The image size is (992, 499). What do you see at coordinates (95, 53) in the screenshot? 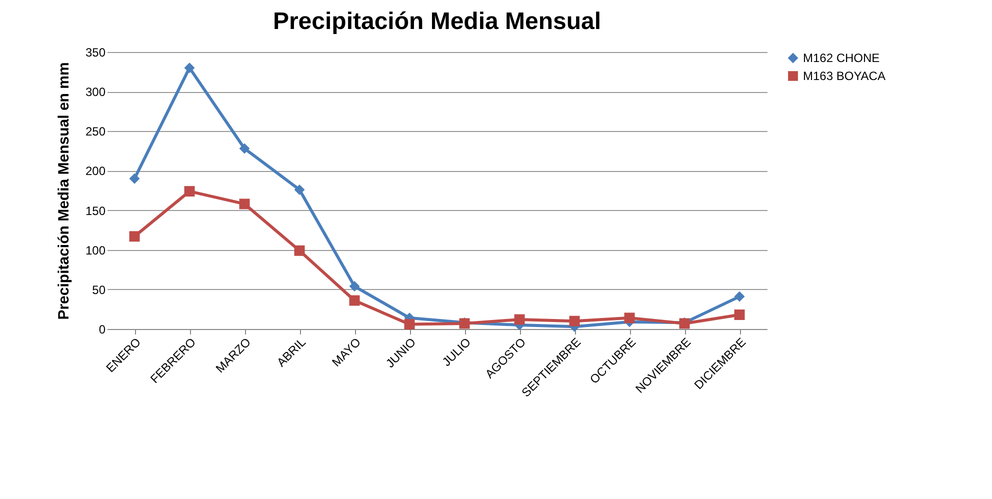
I see `y-tick-label: 350` at bounding box center [95, 53].